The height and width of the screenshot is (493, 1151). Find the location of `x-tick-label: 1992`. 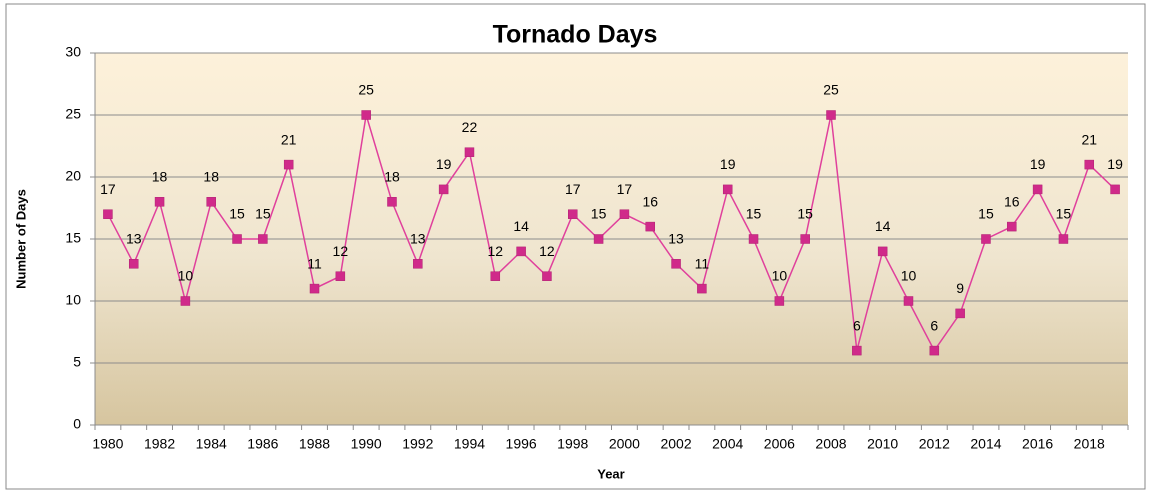

x-tick-label: 1992 is located at coordinates (417, 444).